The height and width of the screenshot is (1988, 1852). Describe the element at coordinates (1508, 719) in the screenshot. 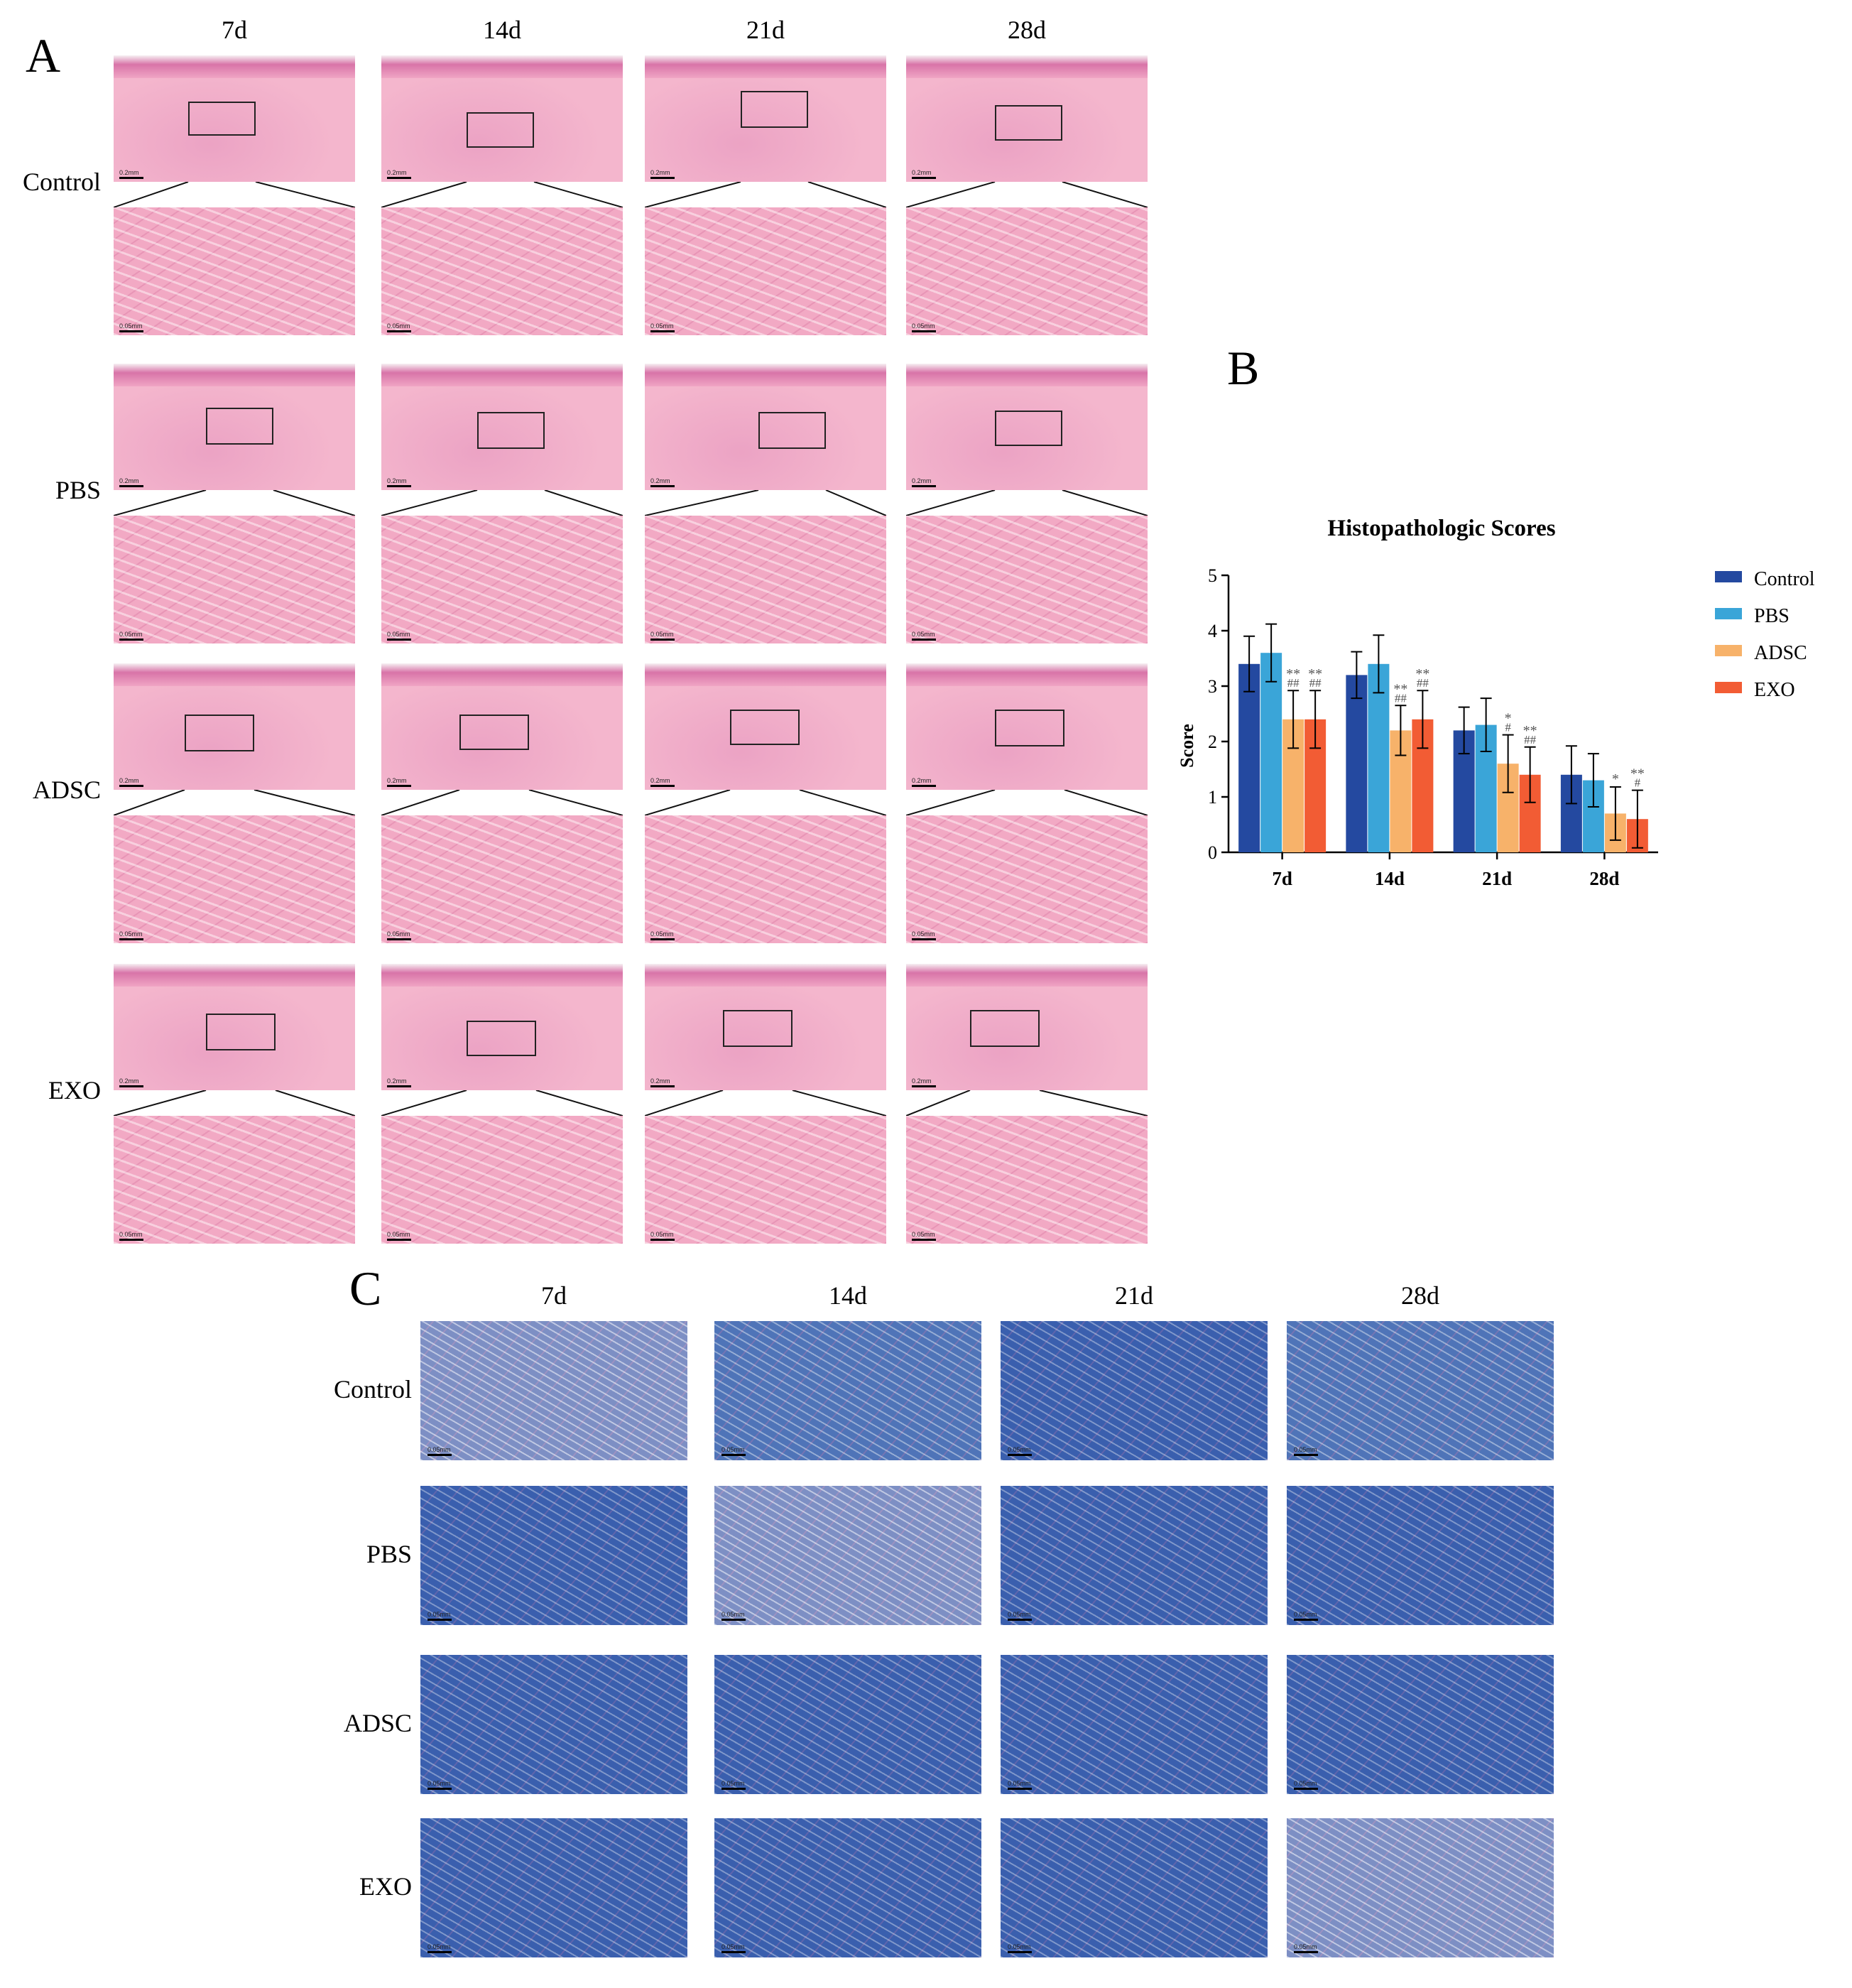

I see `significance-star: *` at that location.